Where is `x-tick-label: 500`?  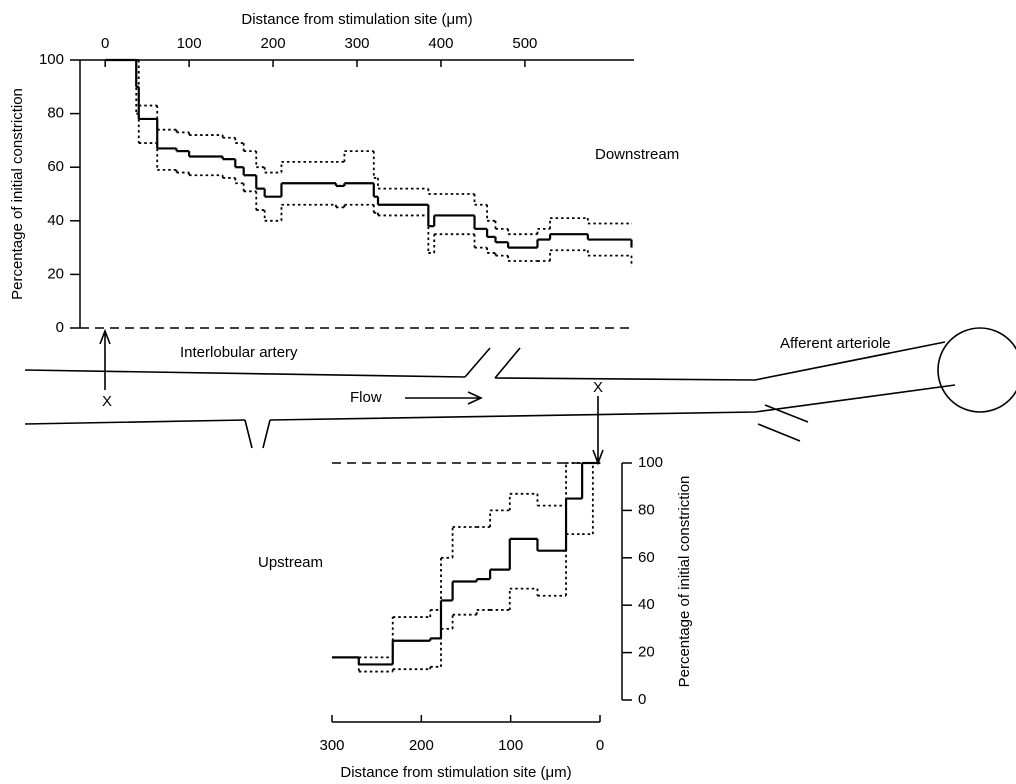 x-tick-label: 500 is located at coordinates (524, 43).